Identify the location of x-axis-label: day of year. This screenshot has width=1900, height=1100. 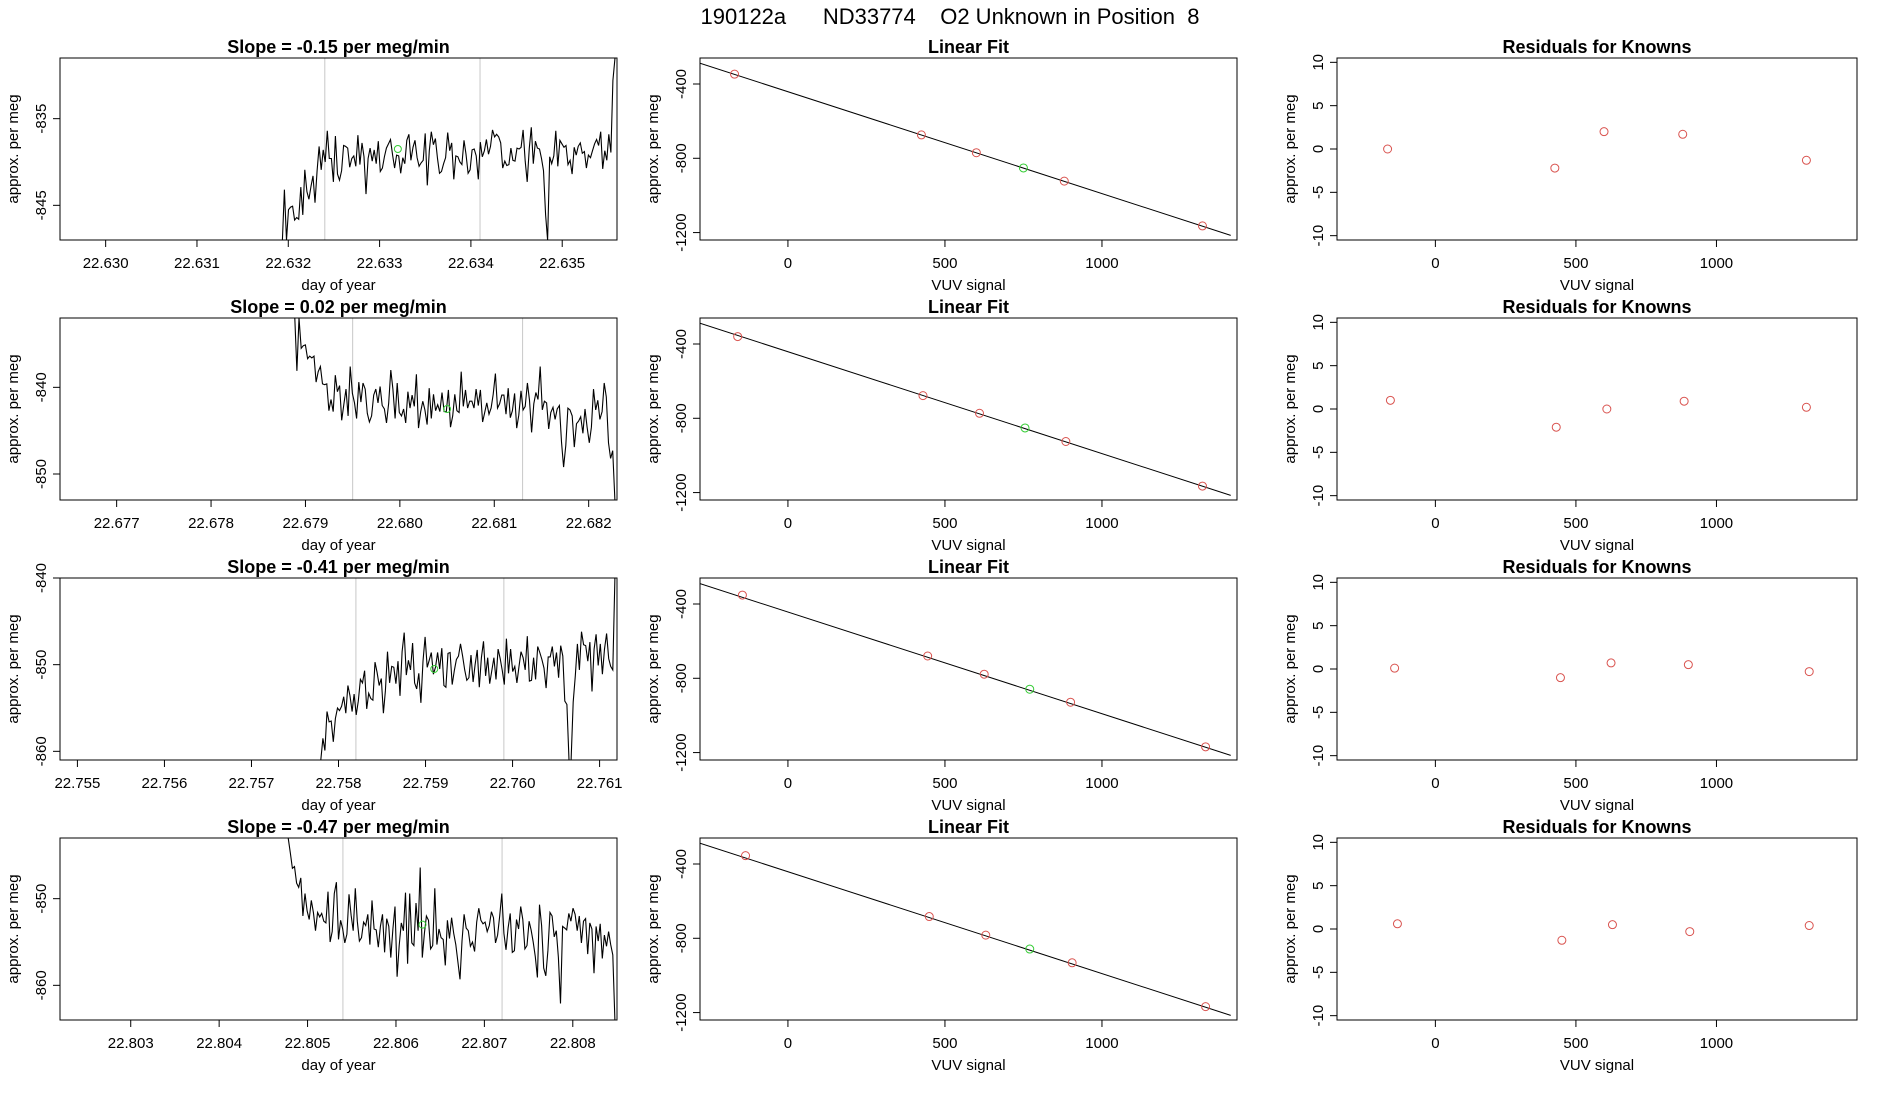
(338, 545).